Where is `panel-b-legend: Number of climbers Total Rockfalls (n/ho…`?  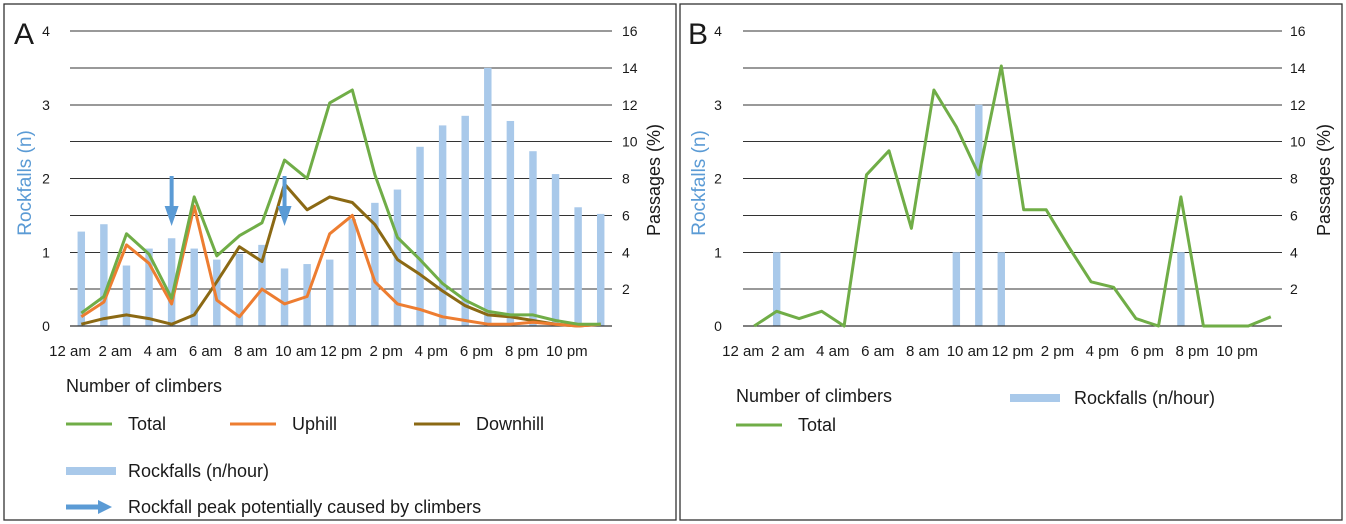
panel-b-legend: Number of climbers Total Rockfalls (n/ho… is located at coordinates (975, 410).